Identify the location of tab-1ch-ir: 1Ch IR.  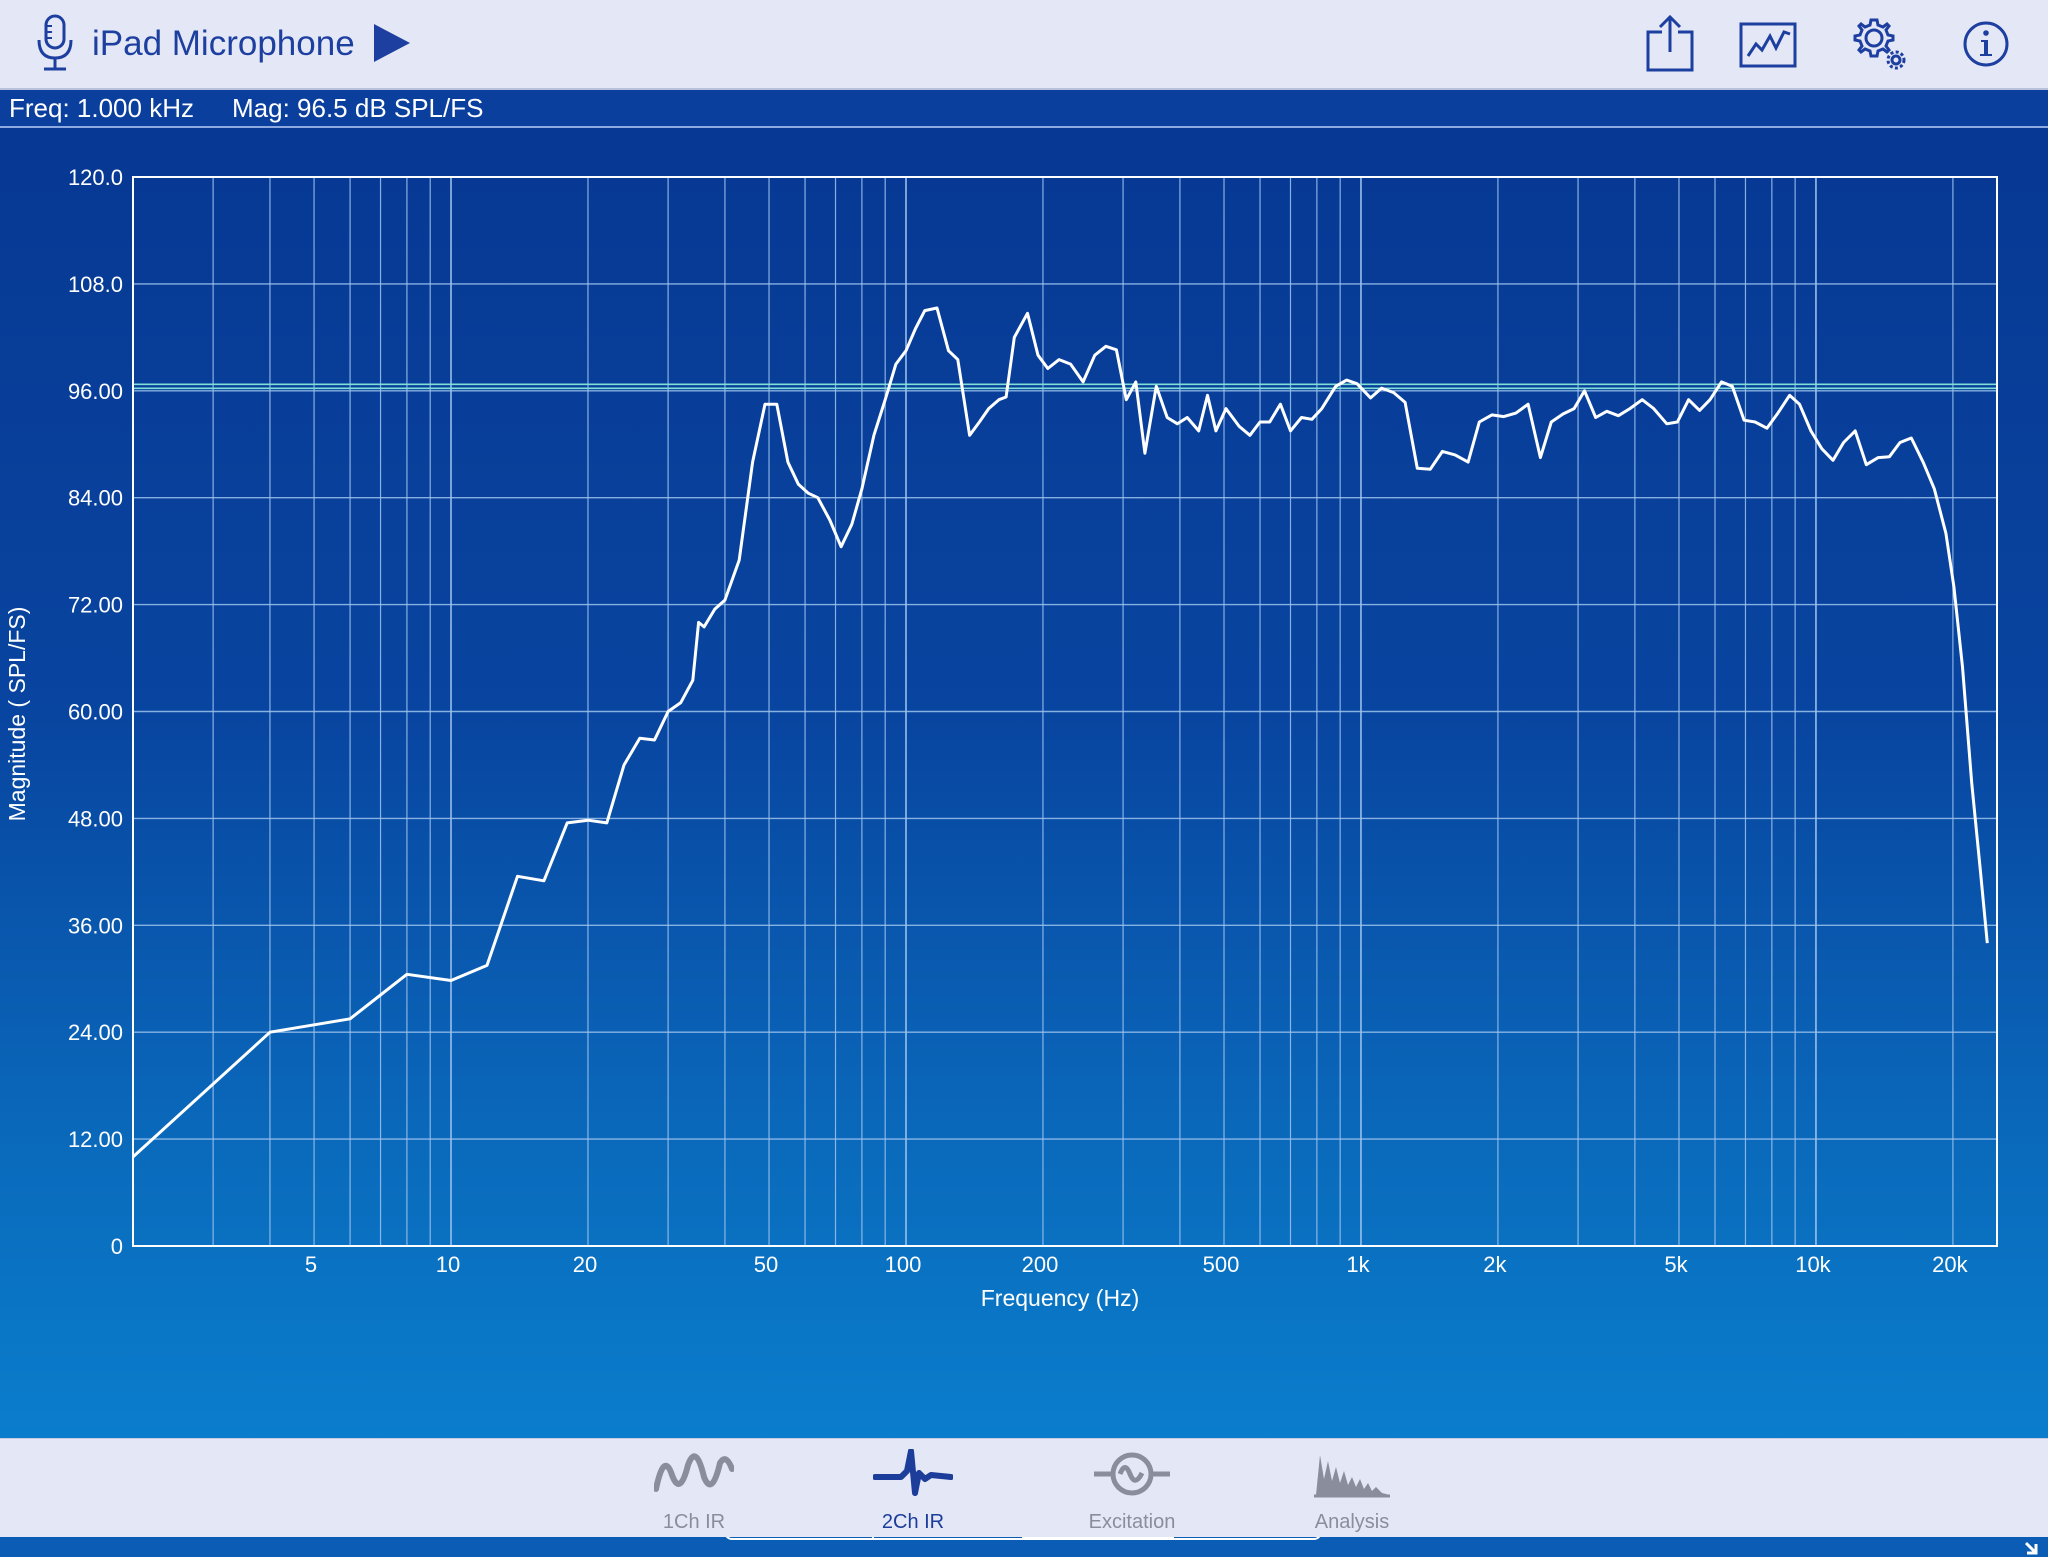
(694, 1488).